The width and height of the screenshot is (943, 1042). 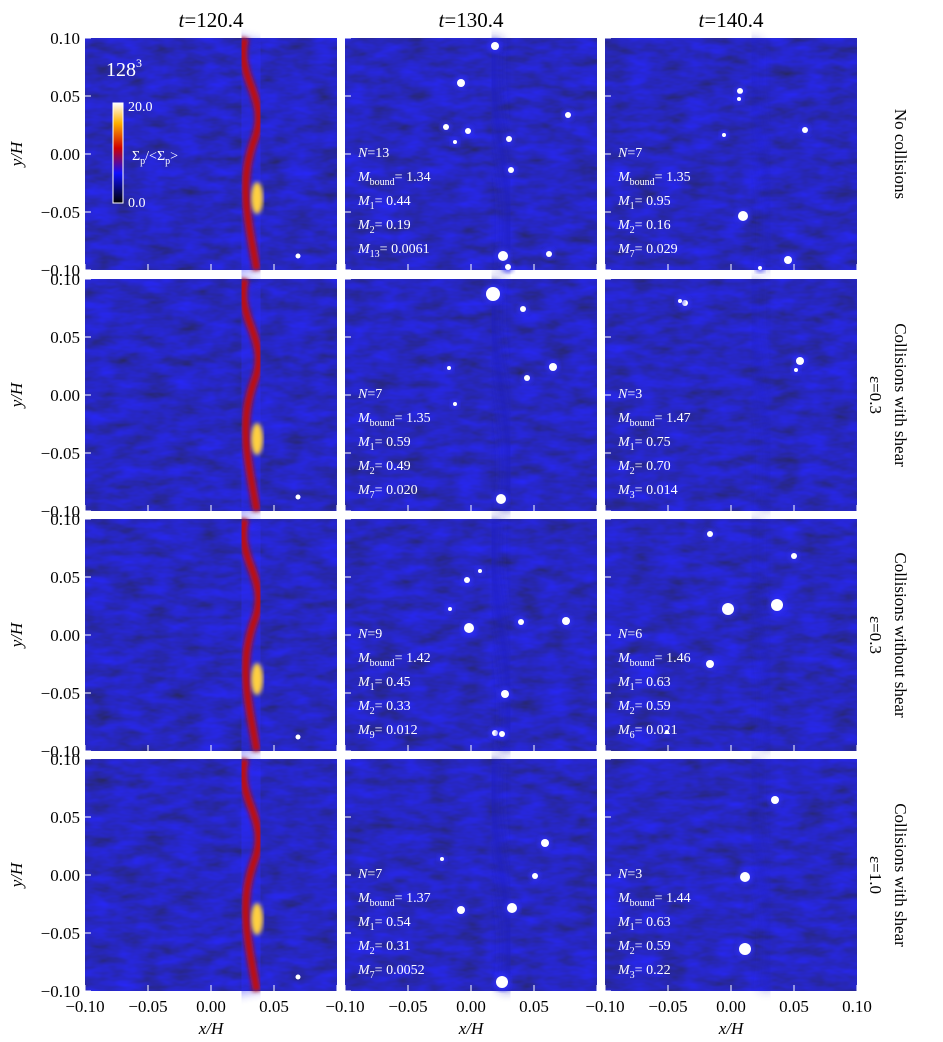 I want to click on x-axis-label: x/H, so click(x=471, y=1028).